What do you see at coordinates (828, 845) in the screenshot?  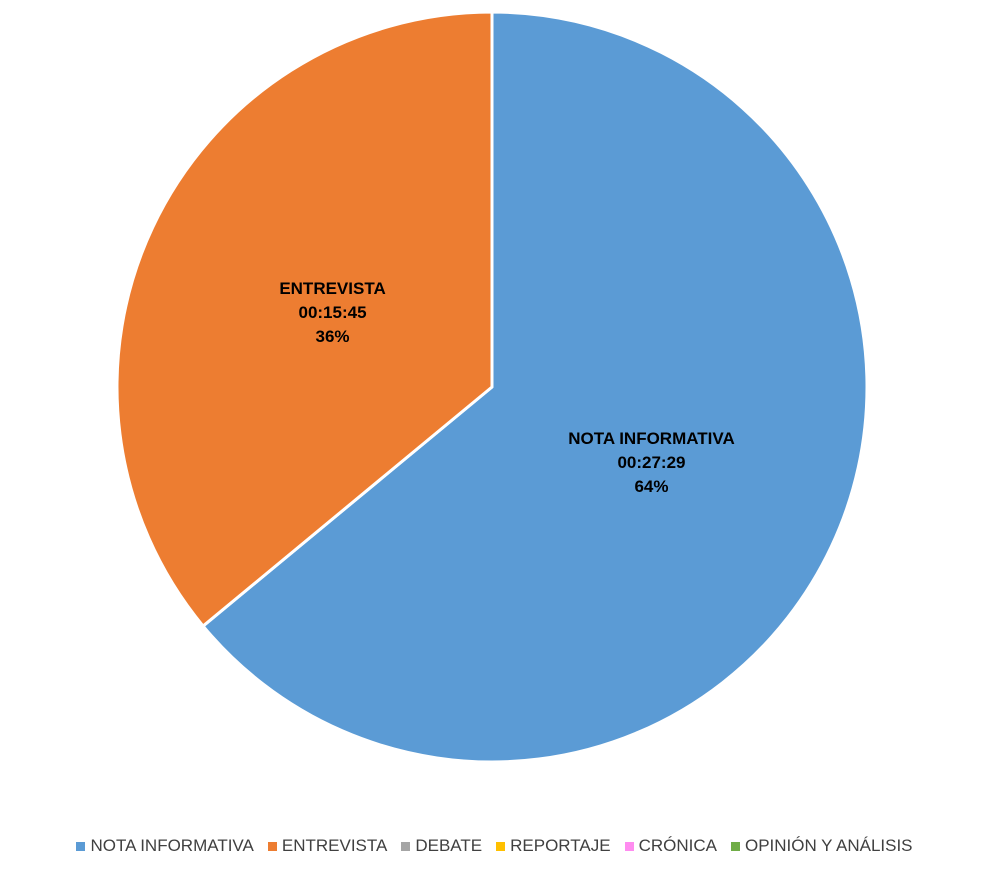 I see `legend-label: OPINIÓN Y ANÁLISIS` at bounding box center [828, 845].